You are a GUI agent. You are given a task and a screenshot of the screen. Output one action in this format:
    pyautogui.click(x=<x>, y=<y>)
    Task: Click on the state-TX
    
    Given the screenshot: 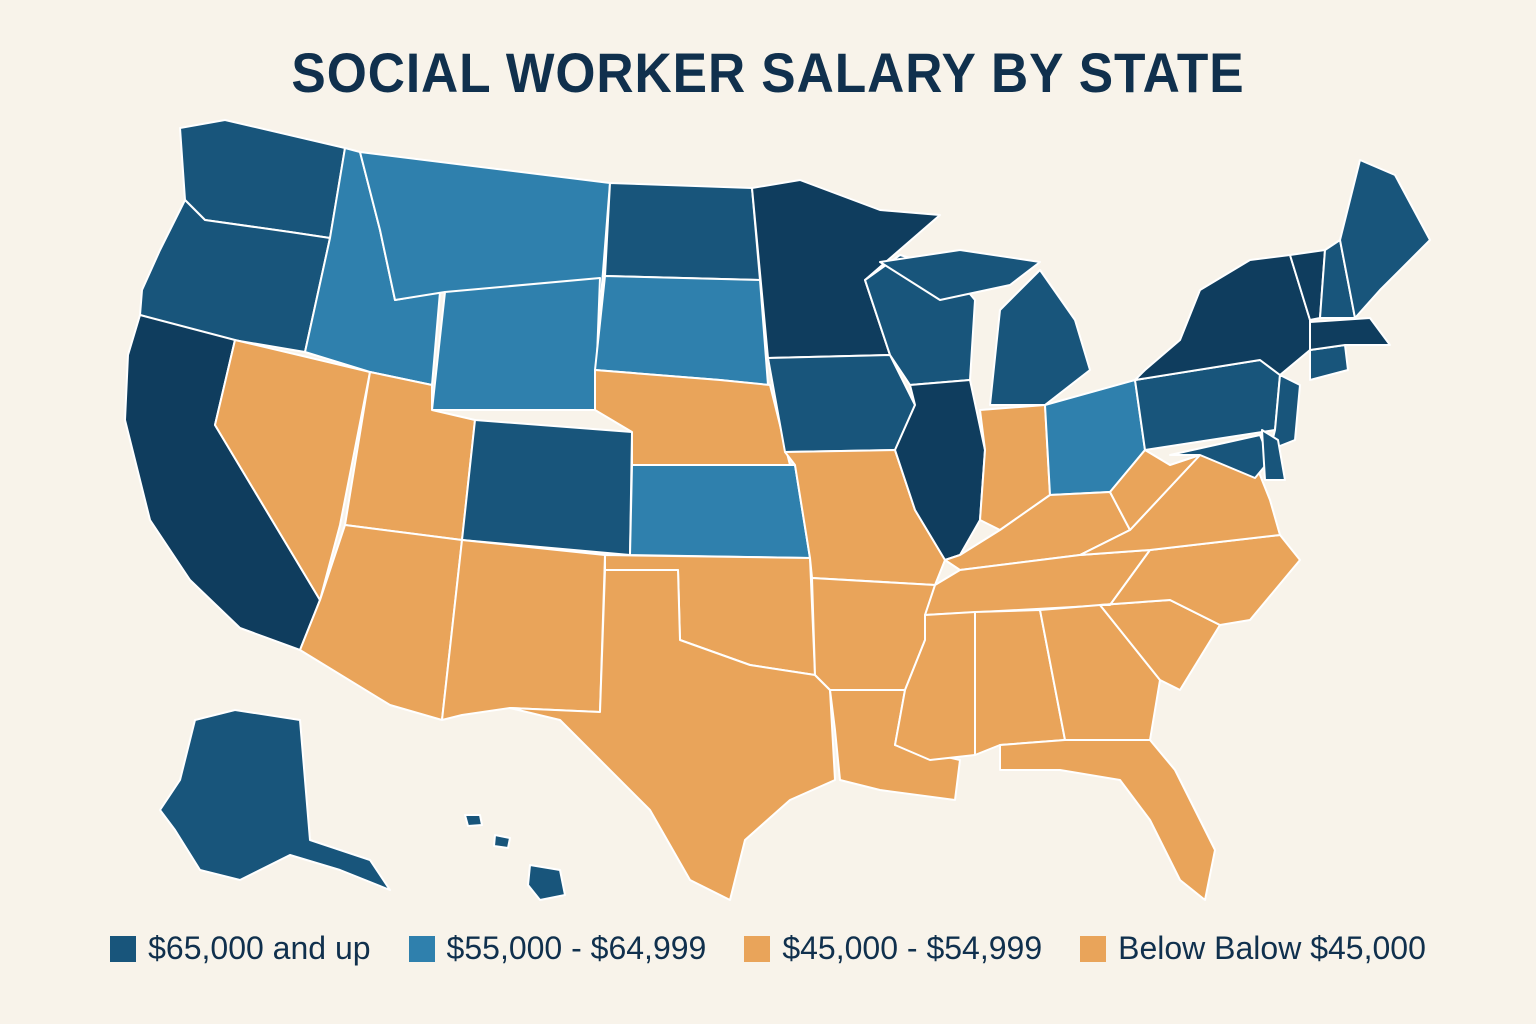 What is the action you would take?
    pyautogui.click(x=672, y=735)
    